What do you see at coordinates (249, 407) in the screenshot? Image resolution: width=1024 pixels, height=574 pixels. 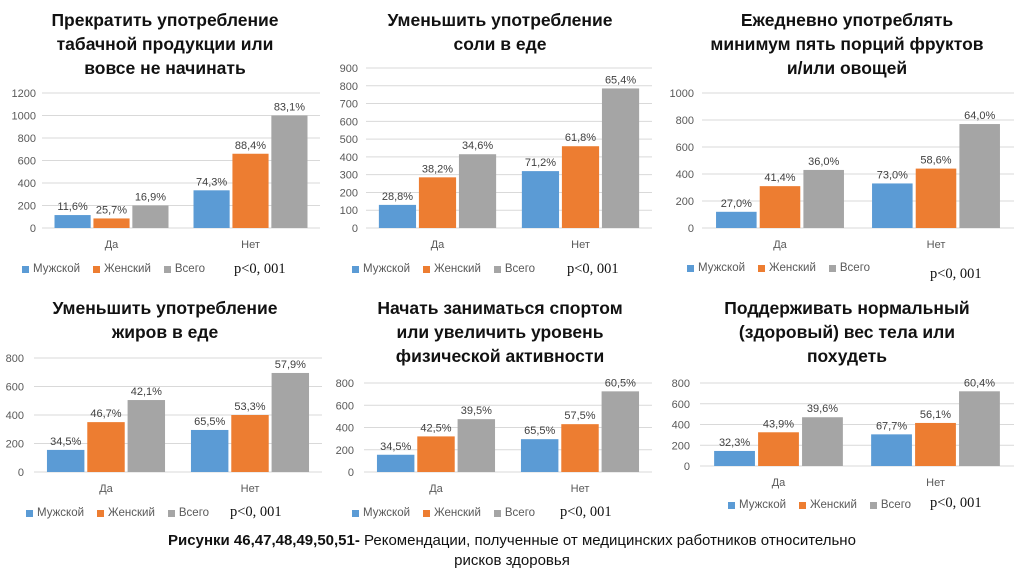 I see `data-label: 53,3%` at bounding box center [249, 407].